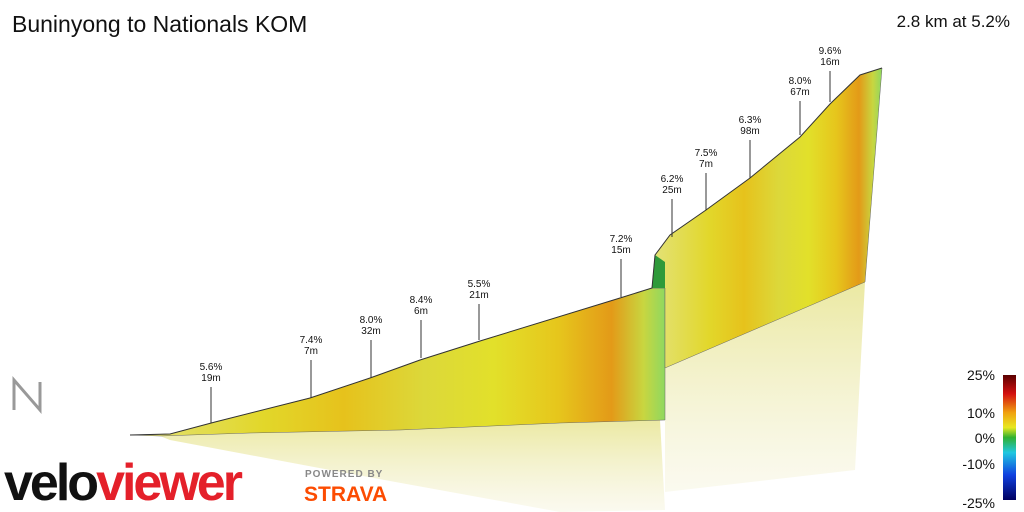  I want to click on annotation-grade: 7.2%, so click(621, 239).